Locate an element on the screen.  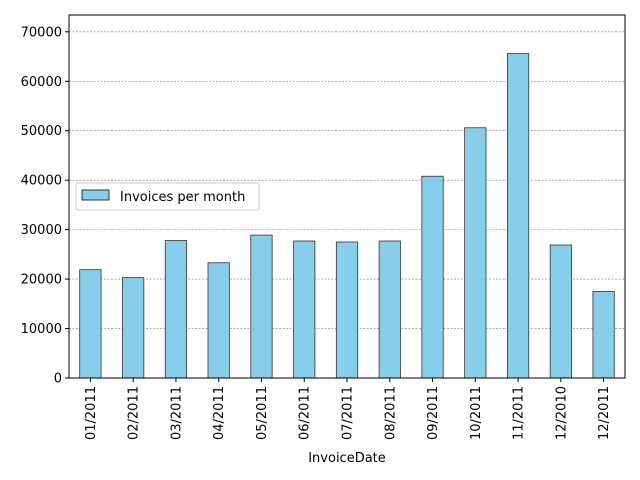
x-tick-label: 03/2011 is located at coordinates (176, 413).